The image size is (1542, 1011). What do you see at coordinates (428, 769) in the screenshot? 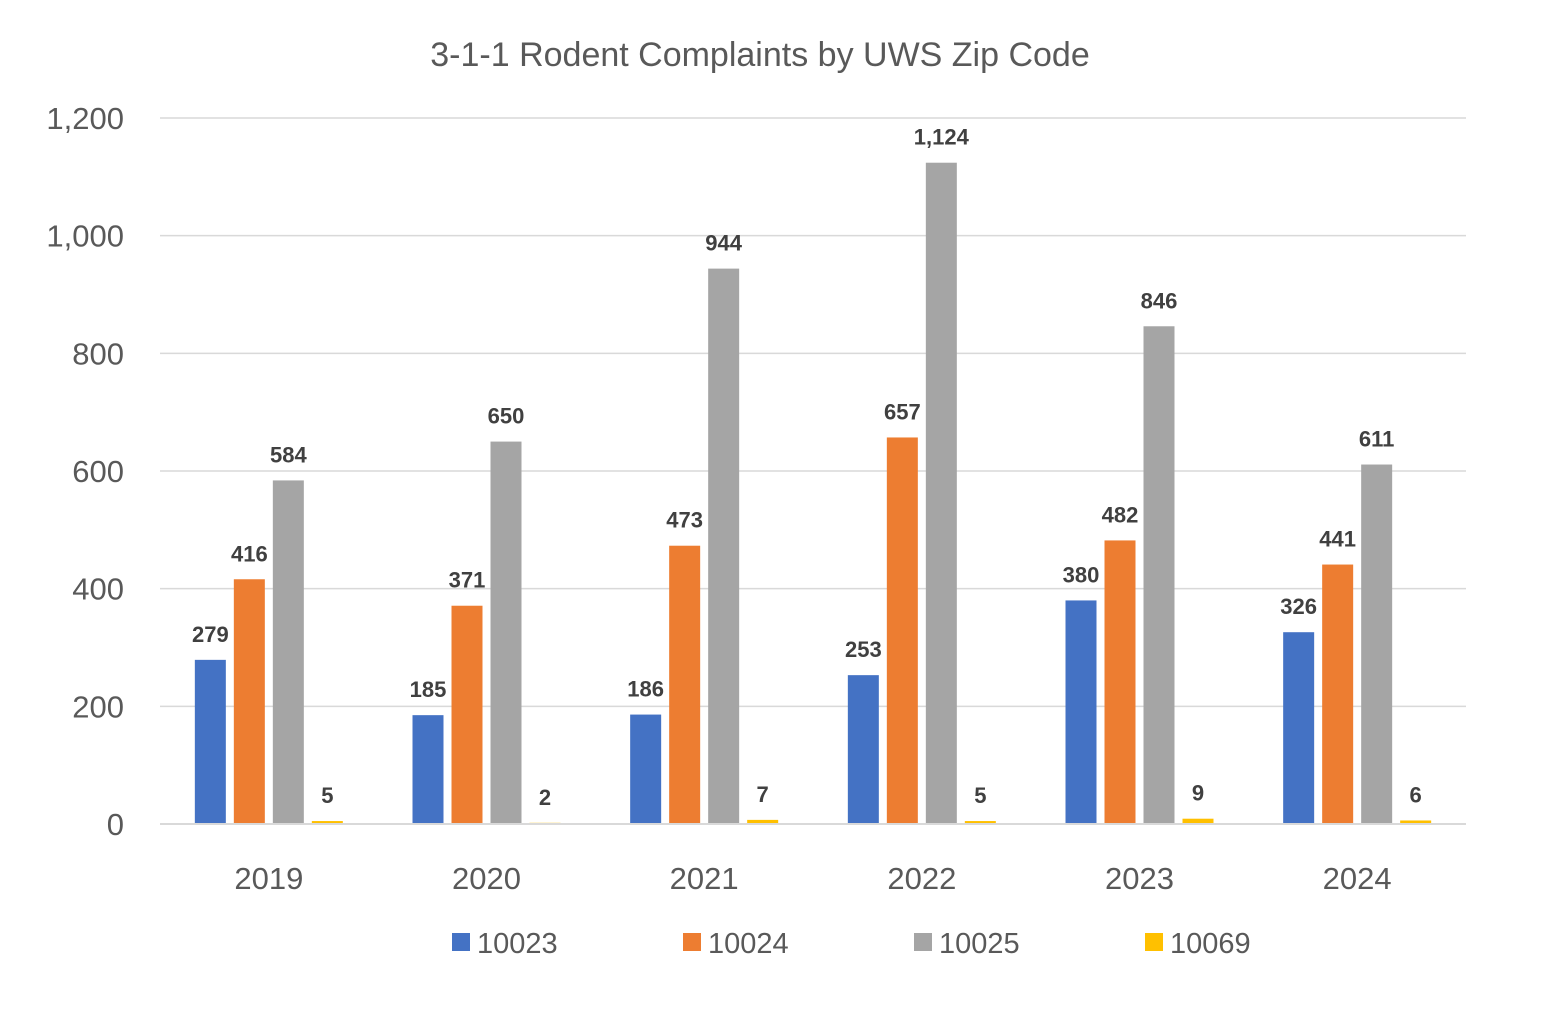
I see `bar-10023-2020` at bounding box center [428, 769].